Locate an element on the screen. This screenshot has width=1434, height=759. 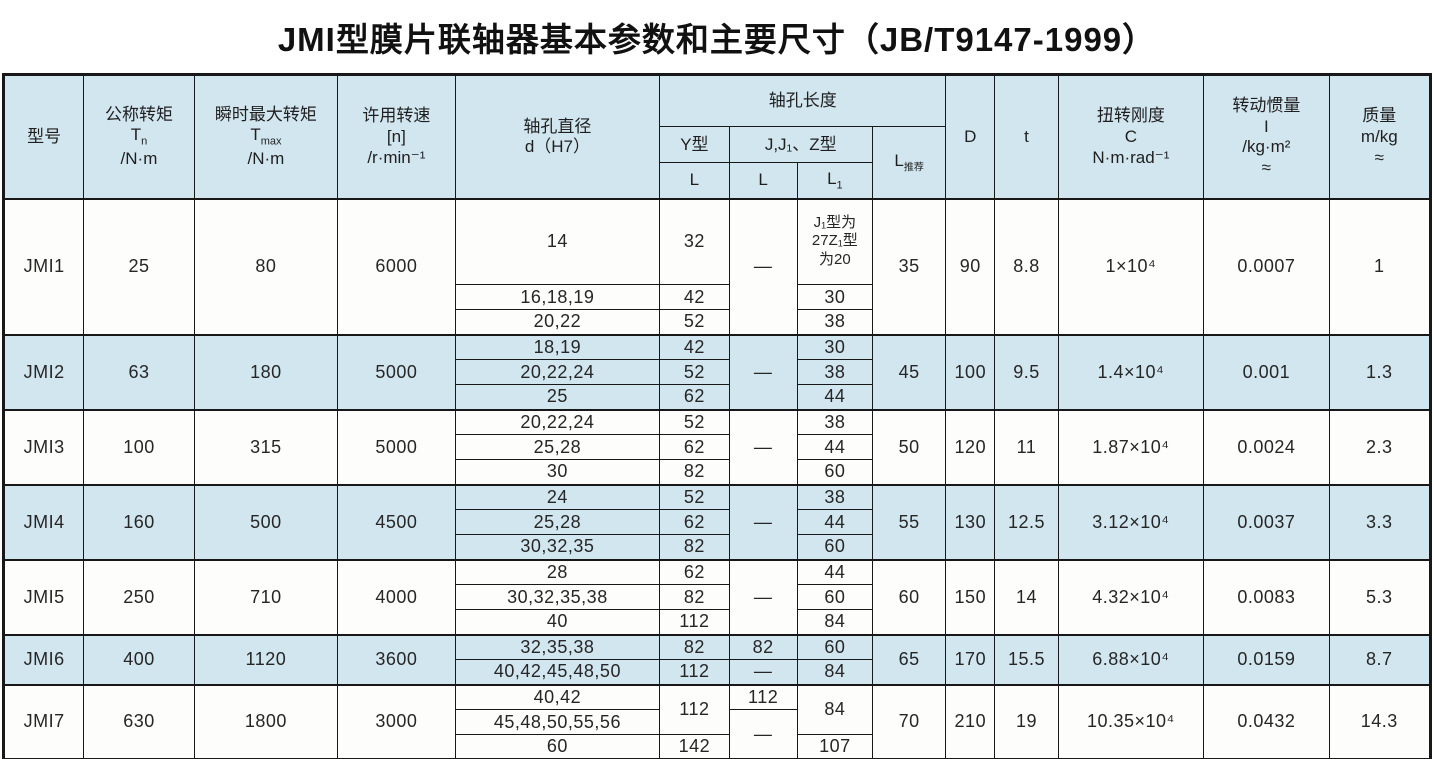
cell-len-y: 32 is located at coordinates (694, 241).